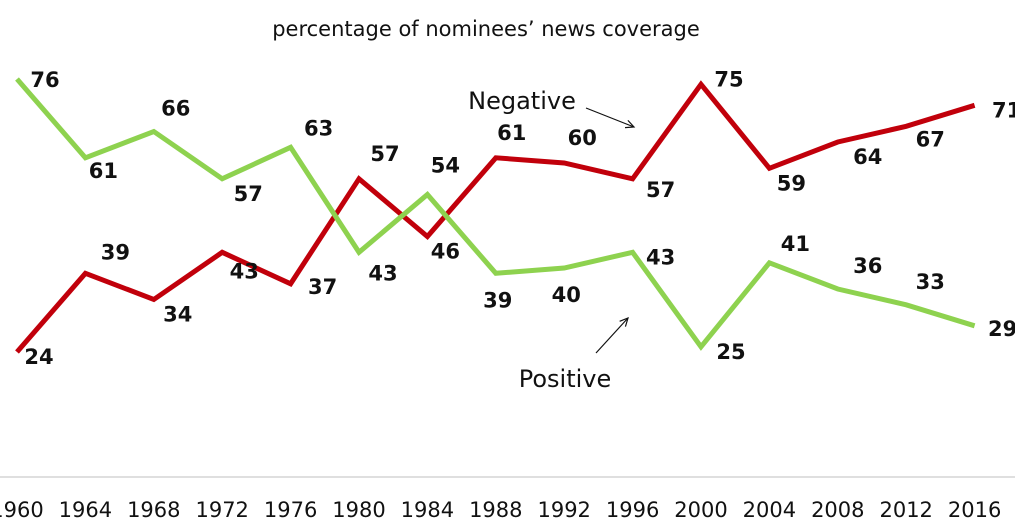 The height and width of the screenshot is (522, 1015). Describe the element at coordinates (248, 194) in the screenshot. I see `data-label-positive-1972: 57` at that location.